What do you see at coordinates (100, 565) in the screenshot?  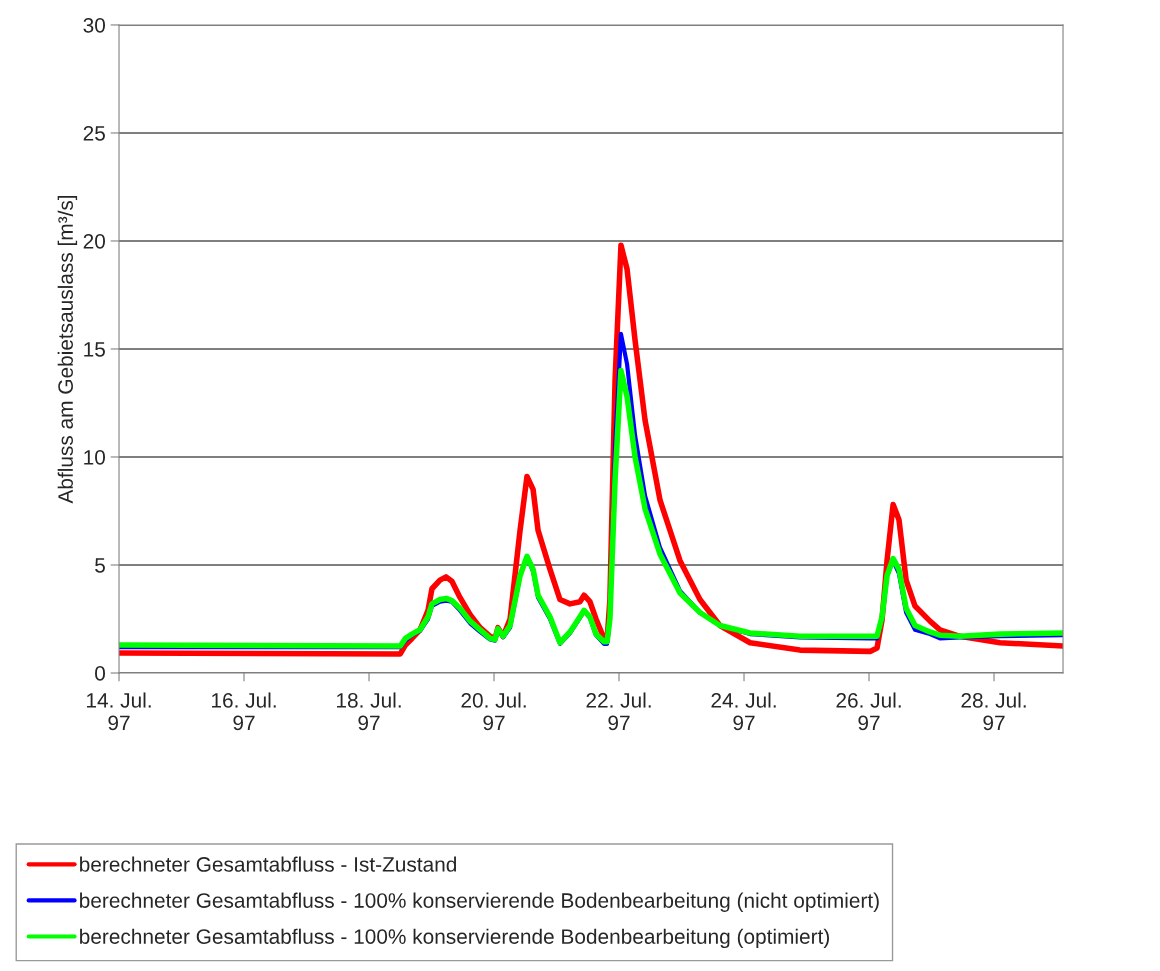 I see `y-tick-label: 5` at bounding box center [100, 565].